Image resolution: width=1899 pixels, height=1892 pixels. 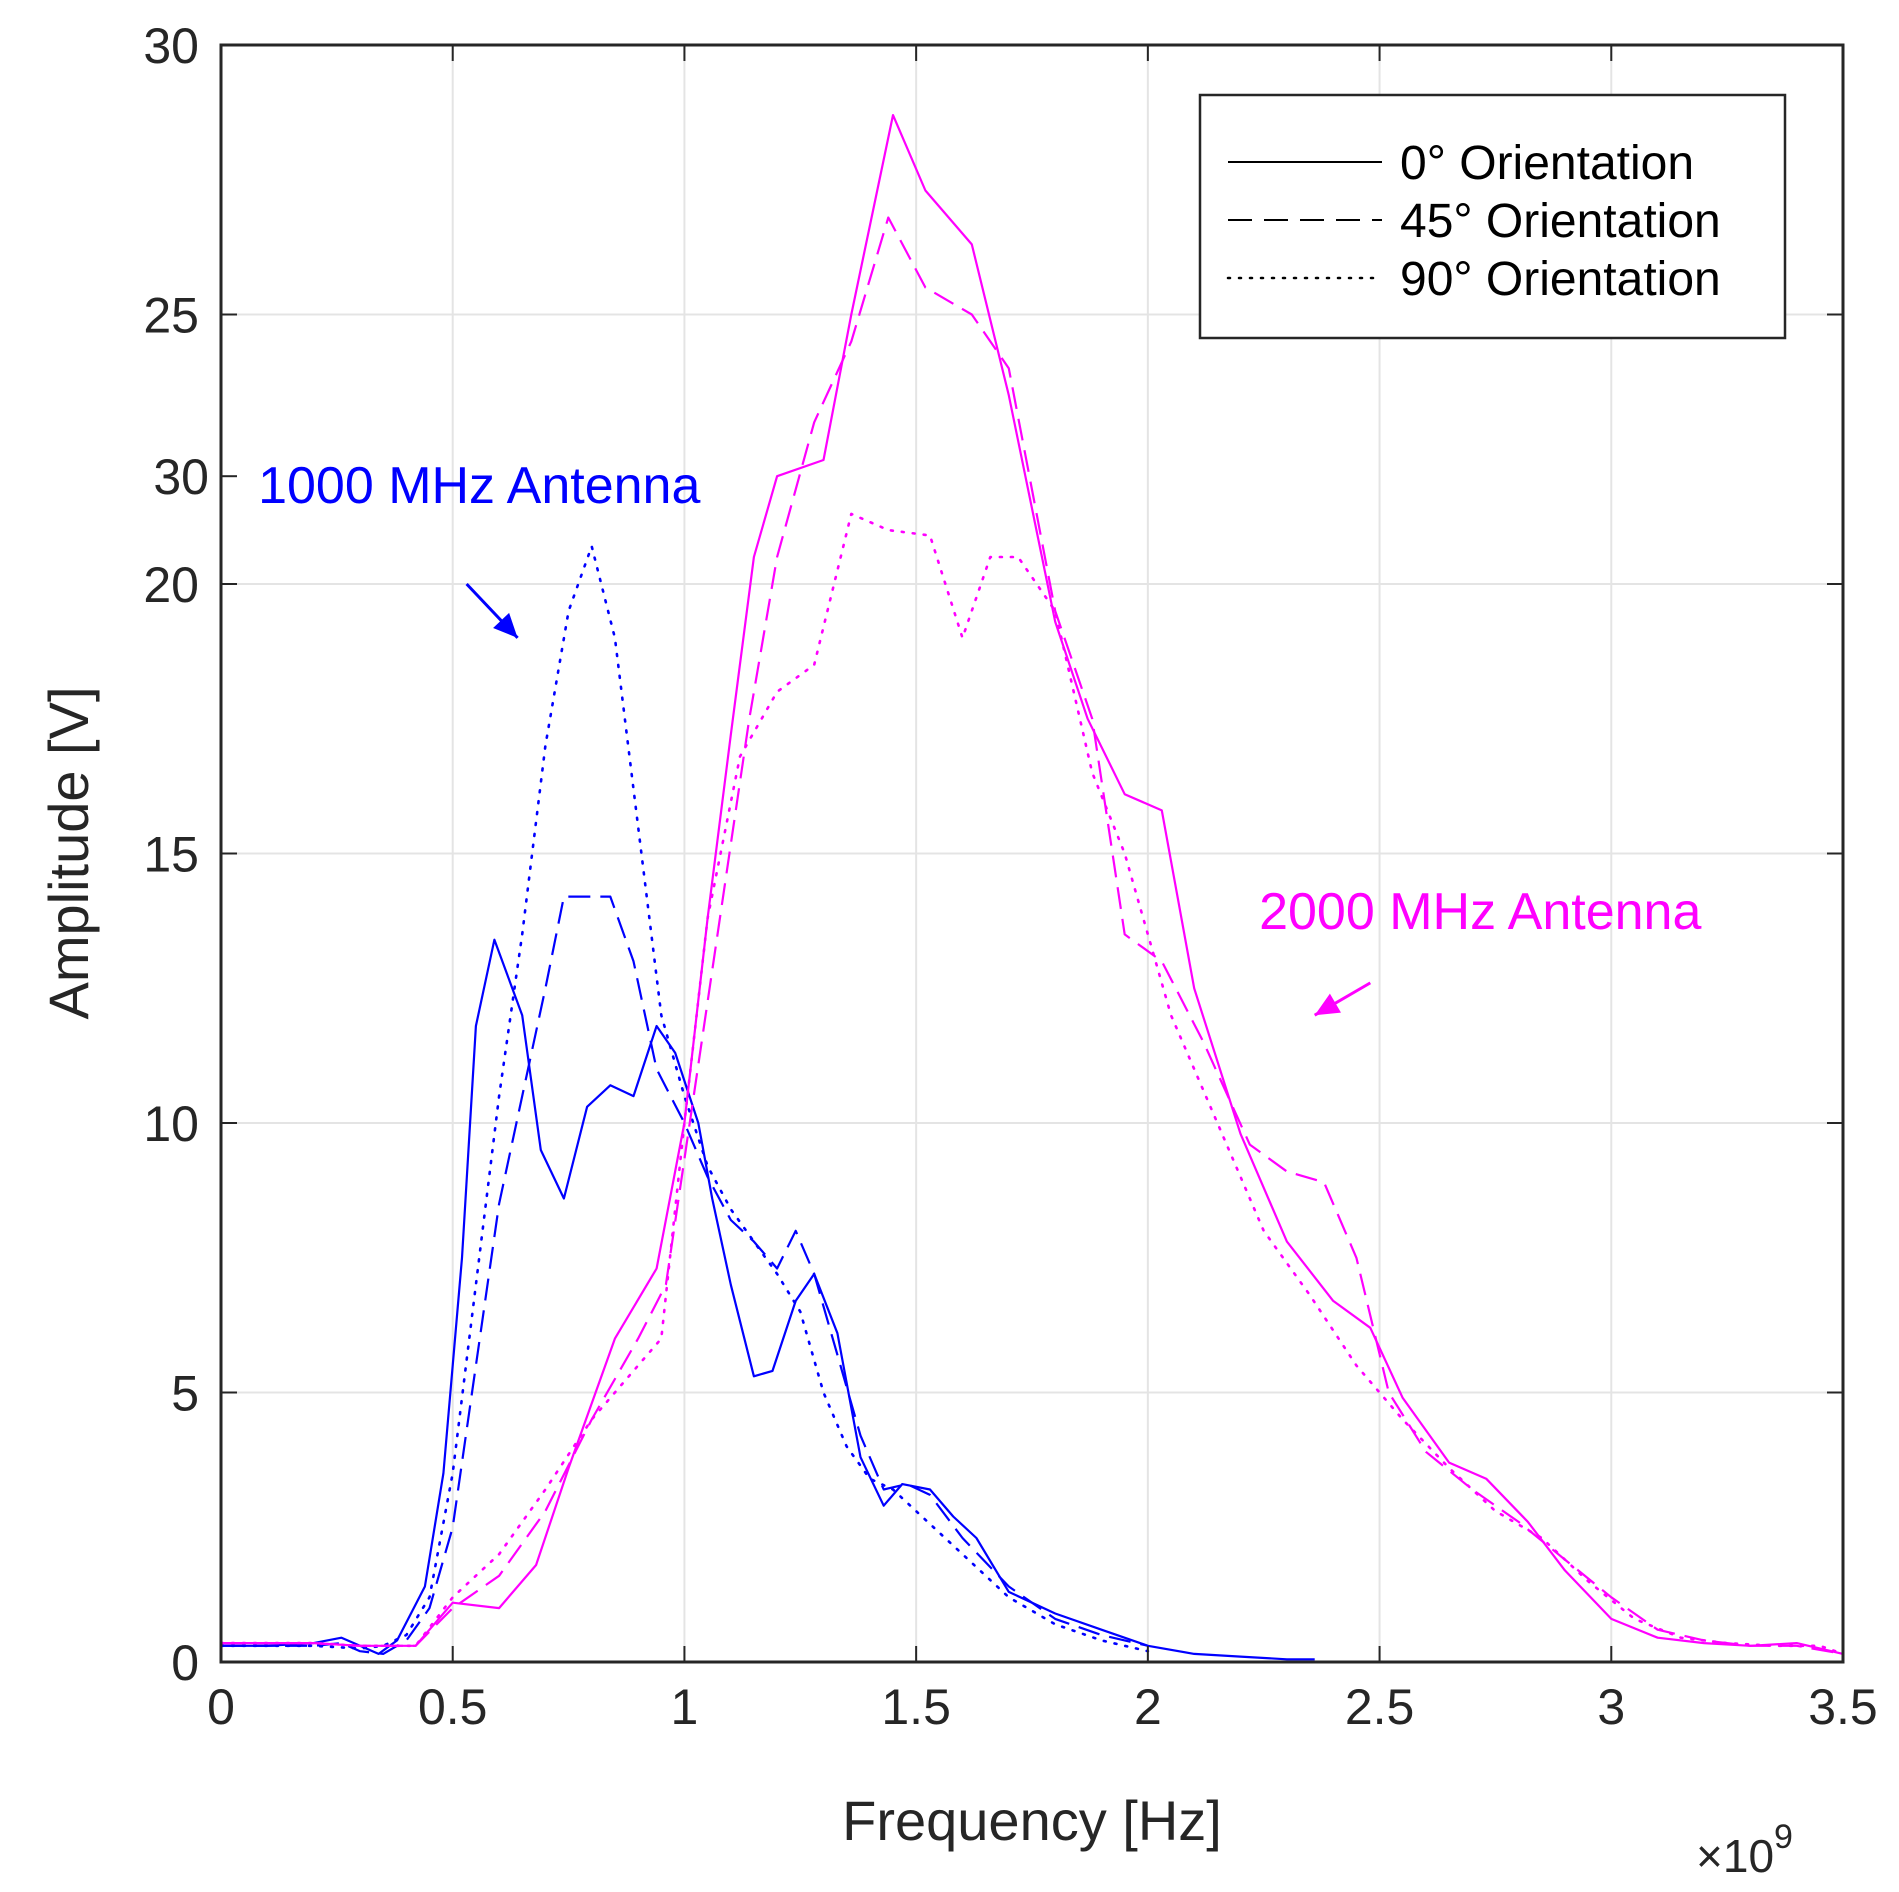 What do you see at coordinates (1611, 1707) in the screenshot?
I see `x-tick-label: 3` at bounding box center [1611, 1707].